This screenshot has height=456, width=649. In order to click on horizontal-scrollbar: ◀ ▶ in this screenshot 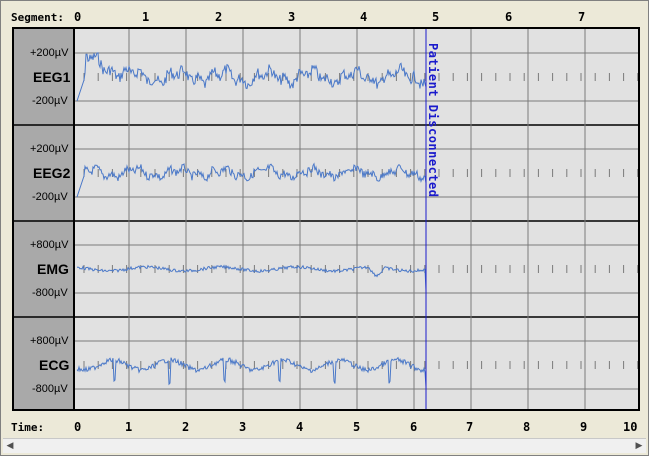, I will do `click(324, 445)`.